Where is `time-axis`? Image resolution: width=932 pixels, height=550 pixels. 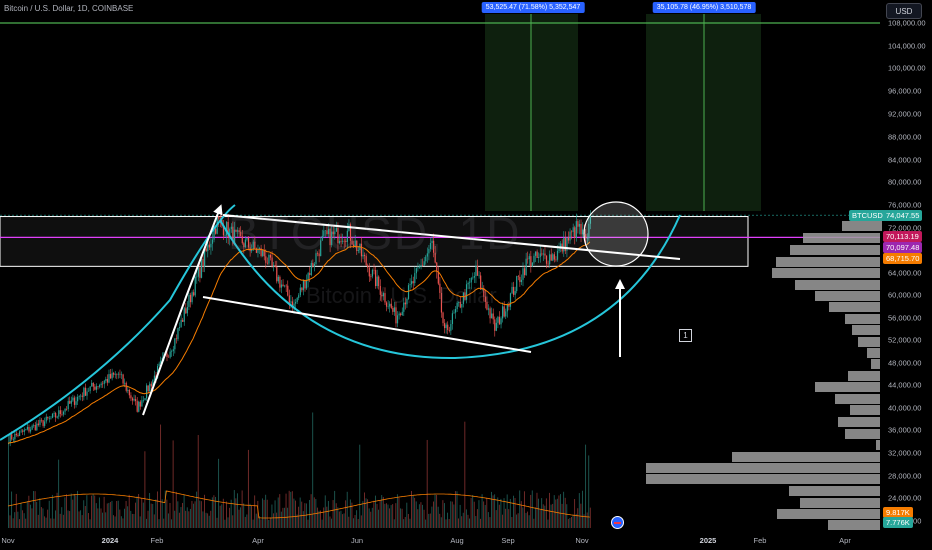 time-axis is located at coordinates (440, 541).